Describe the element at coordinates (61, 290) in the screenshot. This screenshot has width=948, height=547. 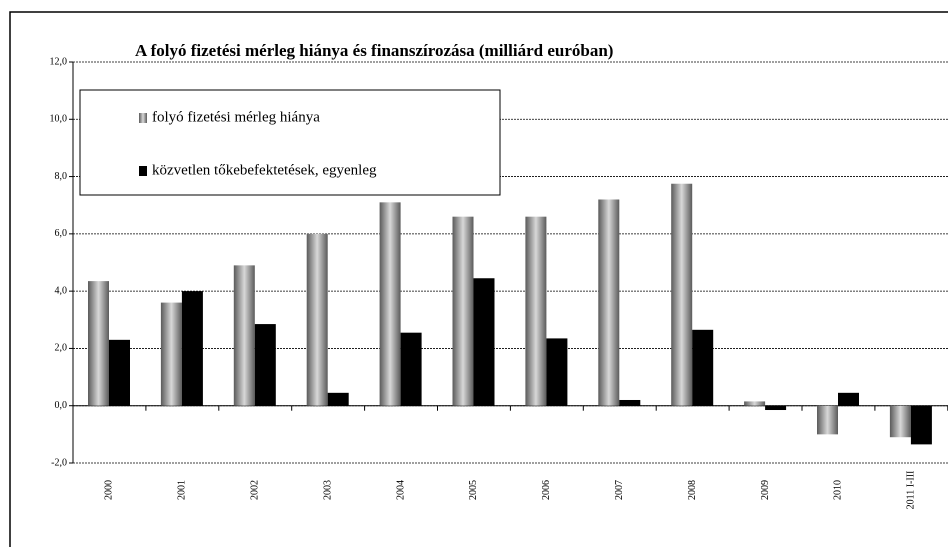
I see `y-tick-label: 4,0` at that location.